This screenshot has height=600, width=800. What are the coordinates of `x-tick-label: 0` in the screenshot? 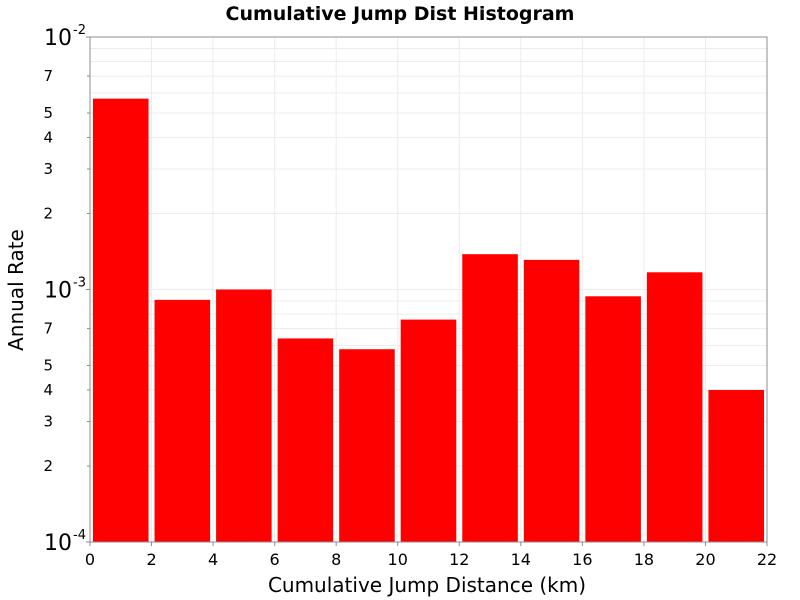 It's located at (90, 559).